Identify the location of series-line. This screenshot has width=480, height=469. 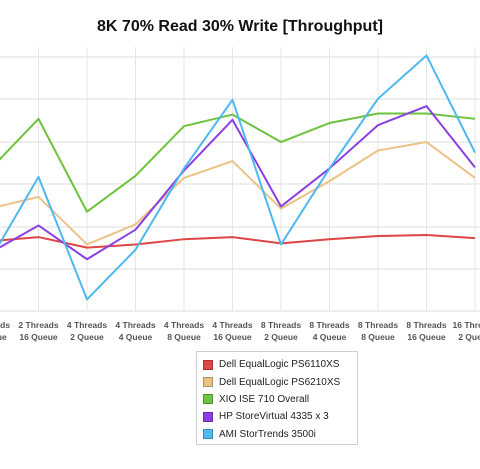
(238, 241).